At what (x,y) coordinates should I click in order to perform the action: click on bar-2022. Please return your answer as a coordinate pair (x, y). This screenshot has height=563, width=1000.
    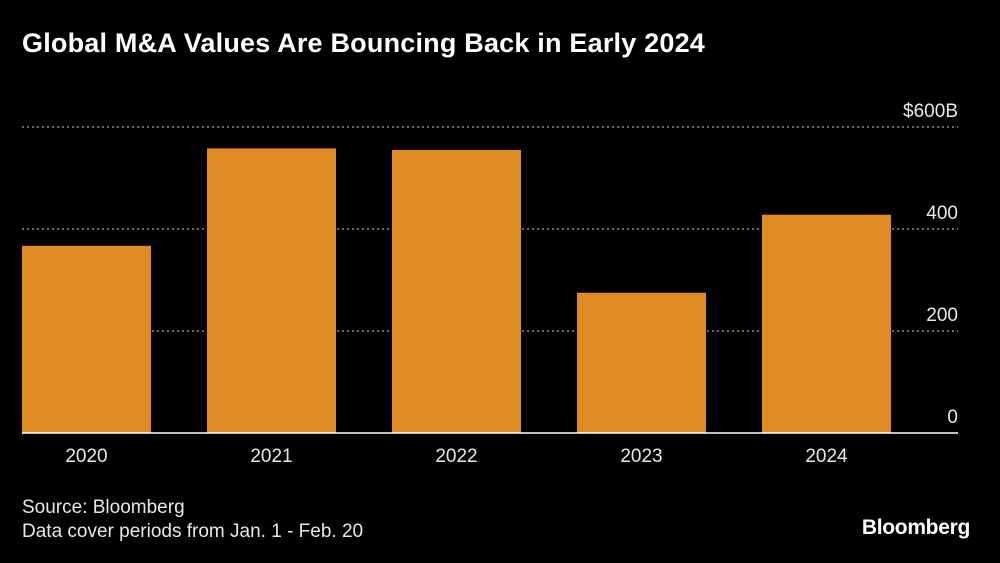
    Looking at the image, I should click on (456, 291).